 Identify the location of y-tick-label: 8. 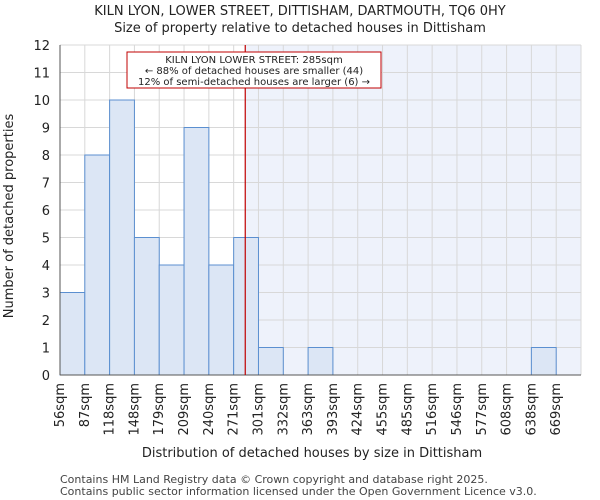
(46, 156).